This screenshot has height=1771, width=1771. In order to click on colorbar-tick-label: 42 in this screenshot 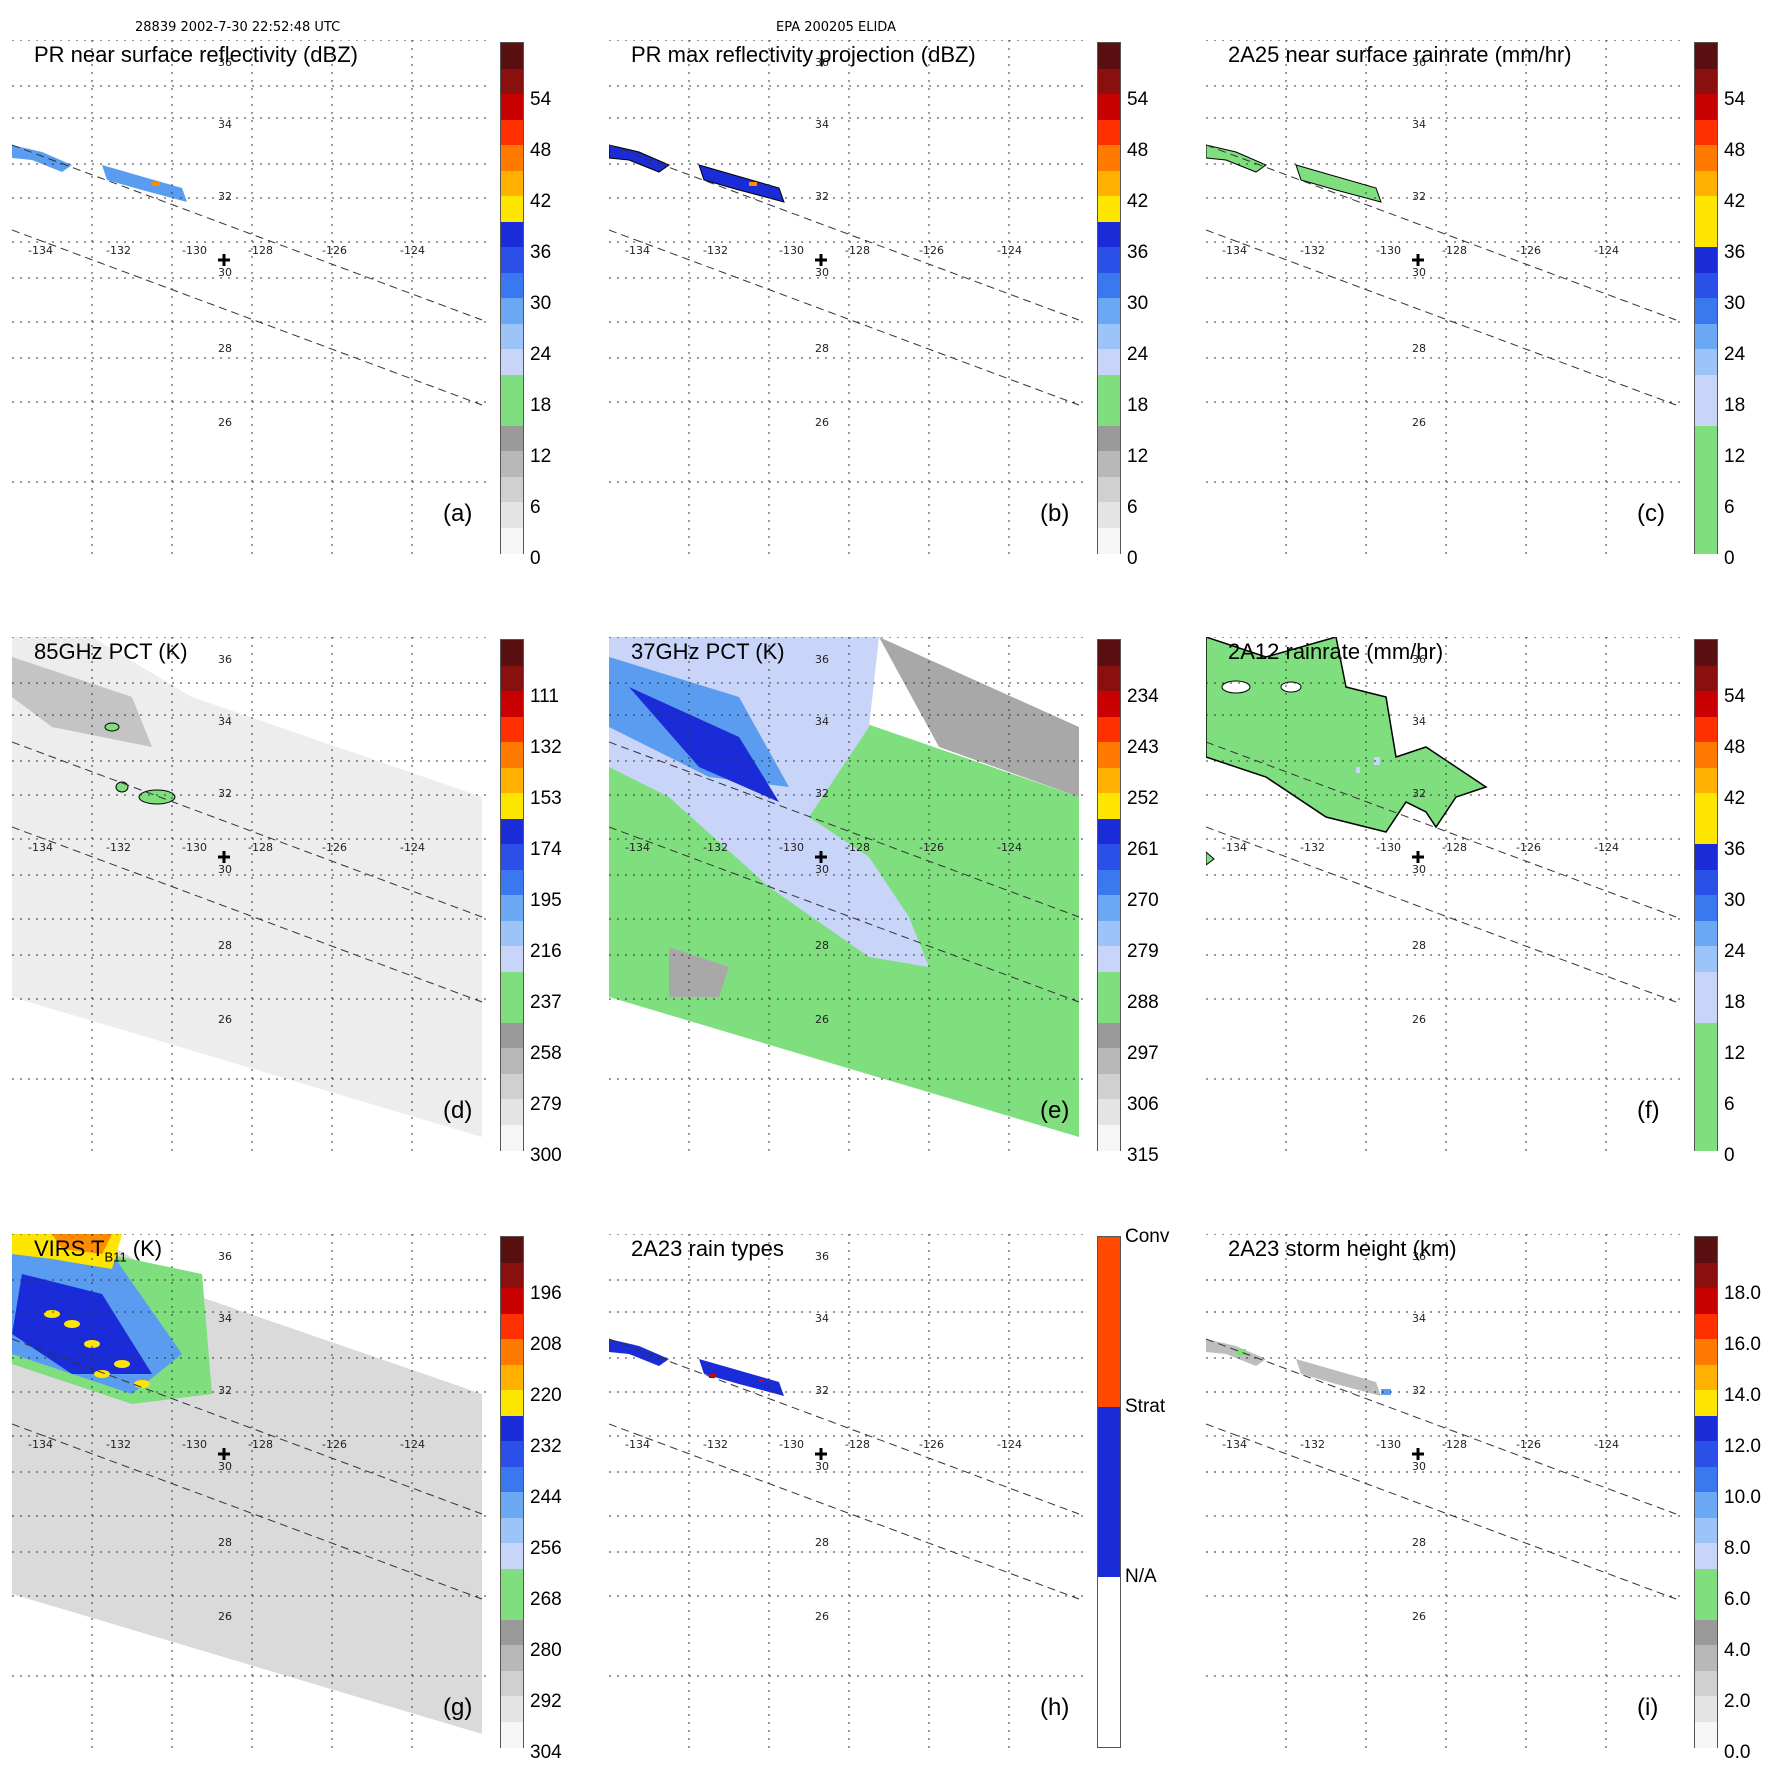, I will do `click(1735, 798)`.